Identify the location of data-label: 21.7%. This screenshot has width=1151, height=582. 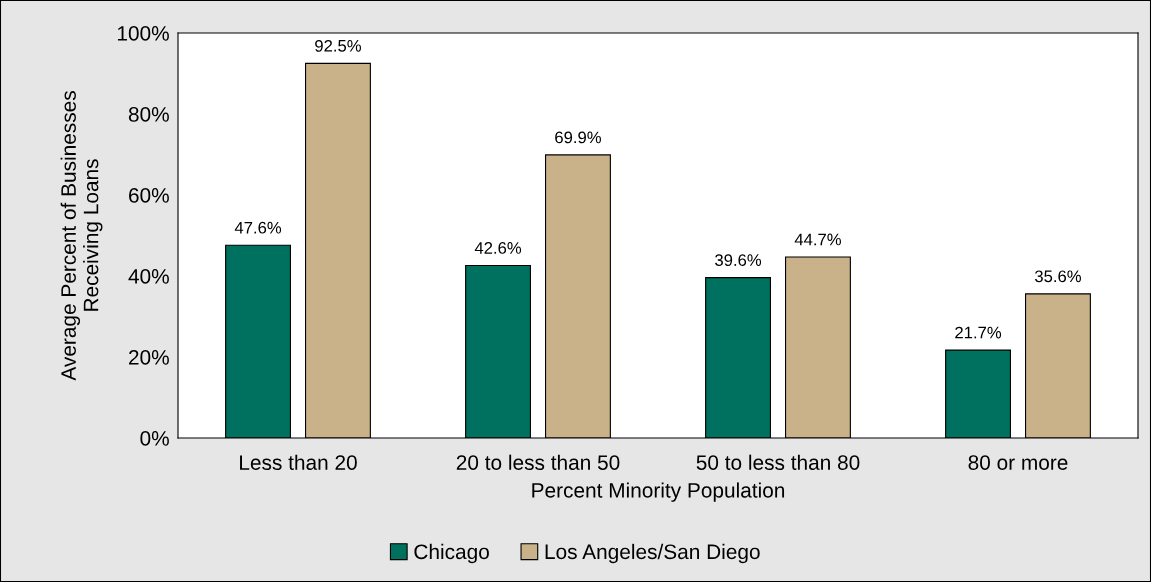
(978, 332).